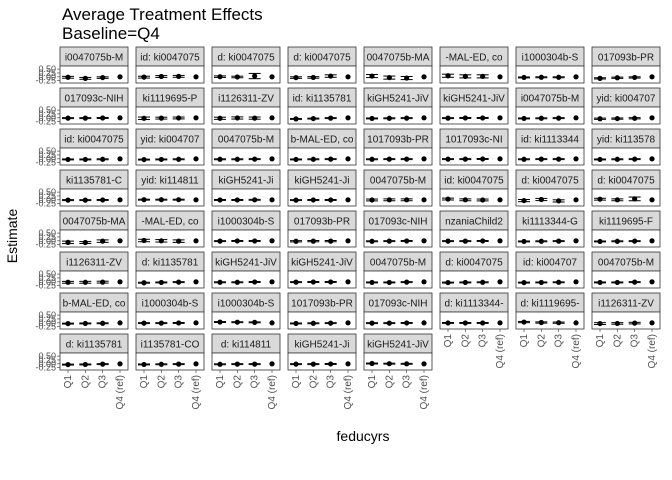  I want to click on facet-strip-label: i1000304b-S, so click(550, 58).